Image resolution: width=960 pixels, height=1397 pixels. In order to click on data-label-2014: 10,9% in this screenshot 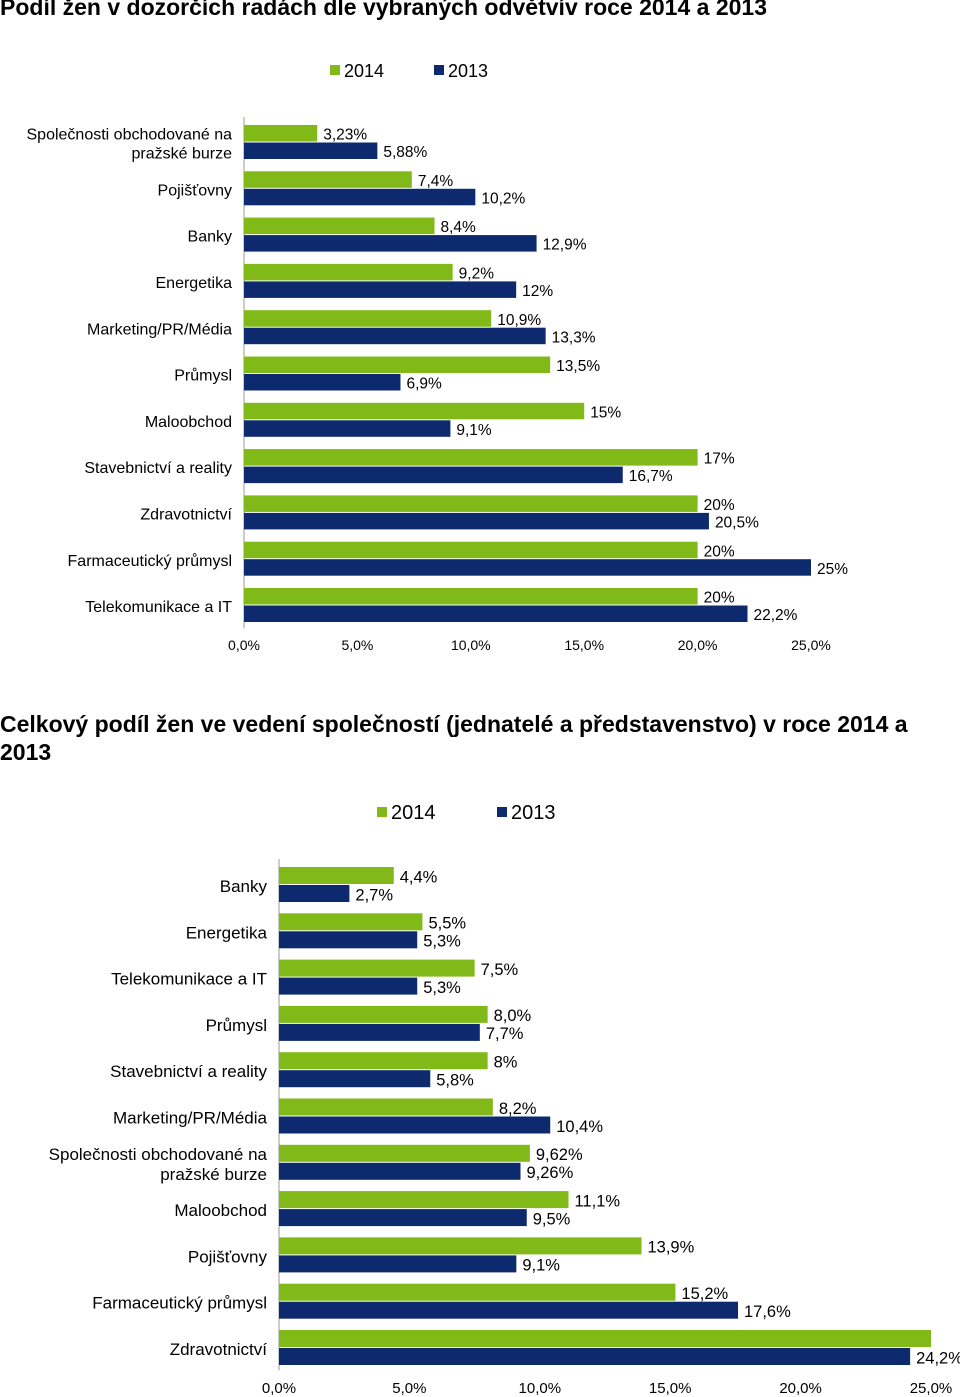, I will do `click(519, 320)`.